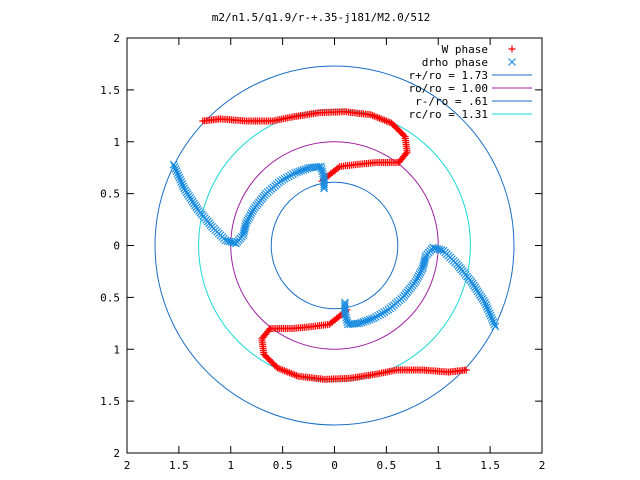  Describe the element at coordinates (110, 401) in the screenshot. I see `y-tick-label: 1.5` at that location.